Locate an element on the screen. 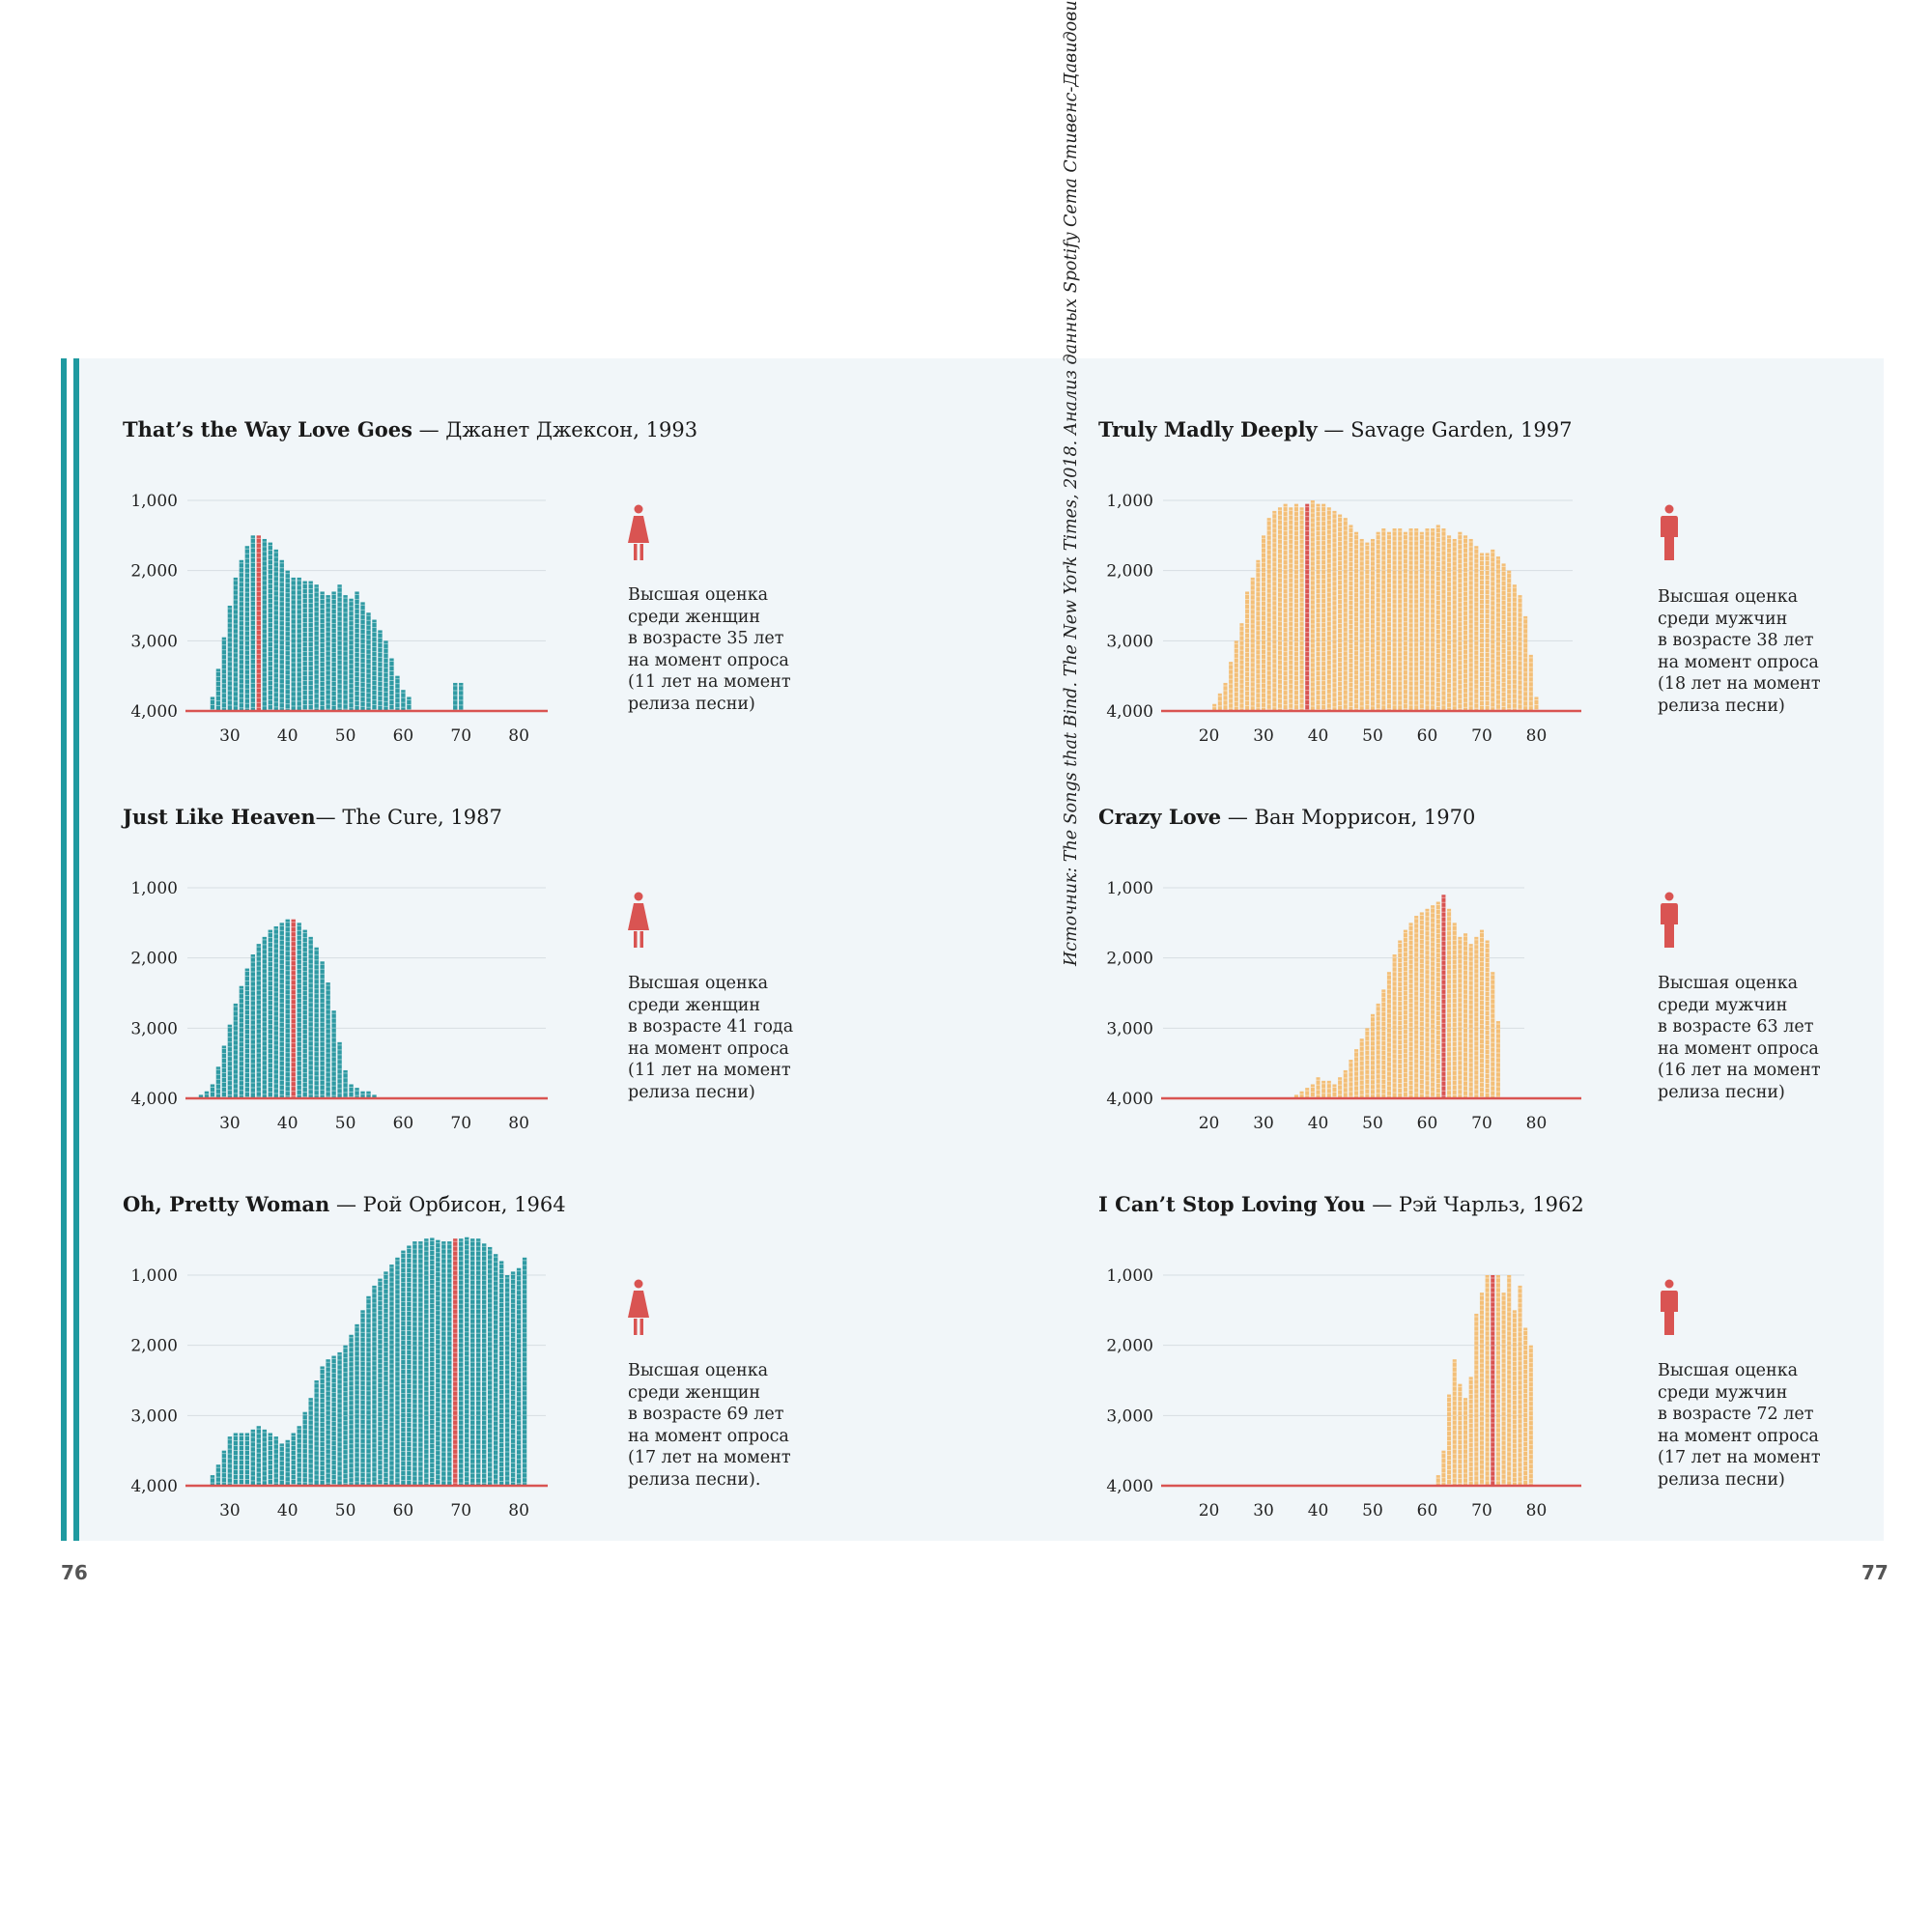  x-tick-label: 30 is located at coordinates (230, 1510).